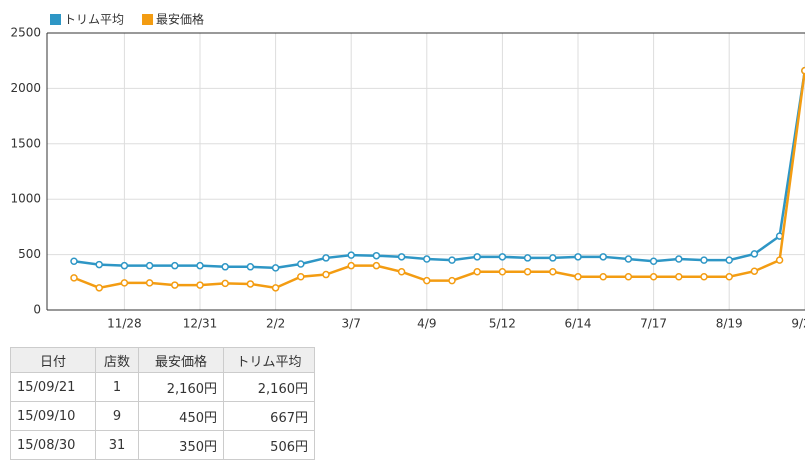  What do you see at coordinates (25, 199) in the screenshot?
I see `y-tick-label: 1000` at bounding box center [25, 199].